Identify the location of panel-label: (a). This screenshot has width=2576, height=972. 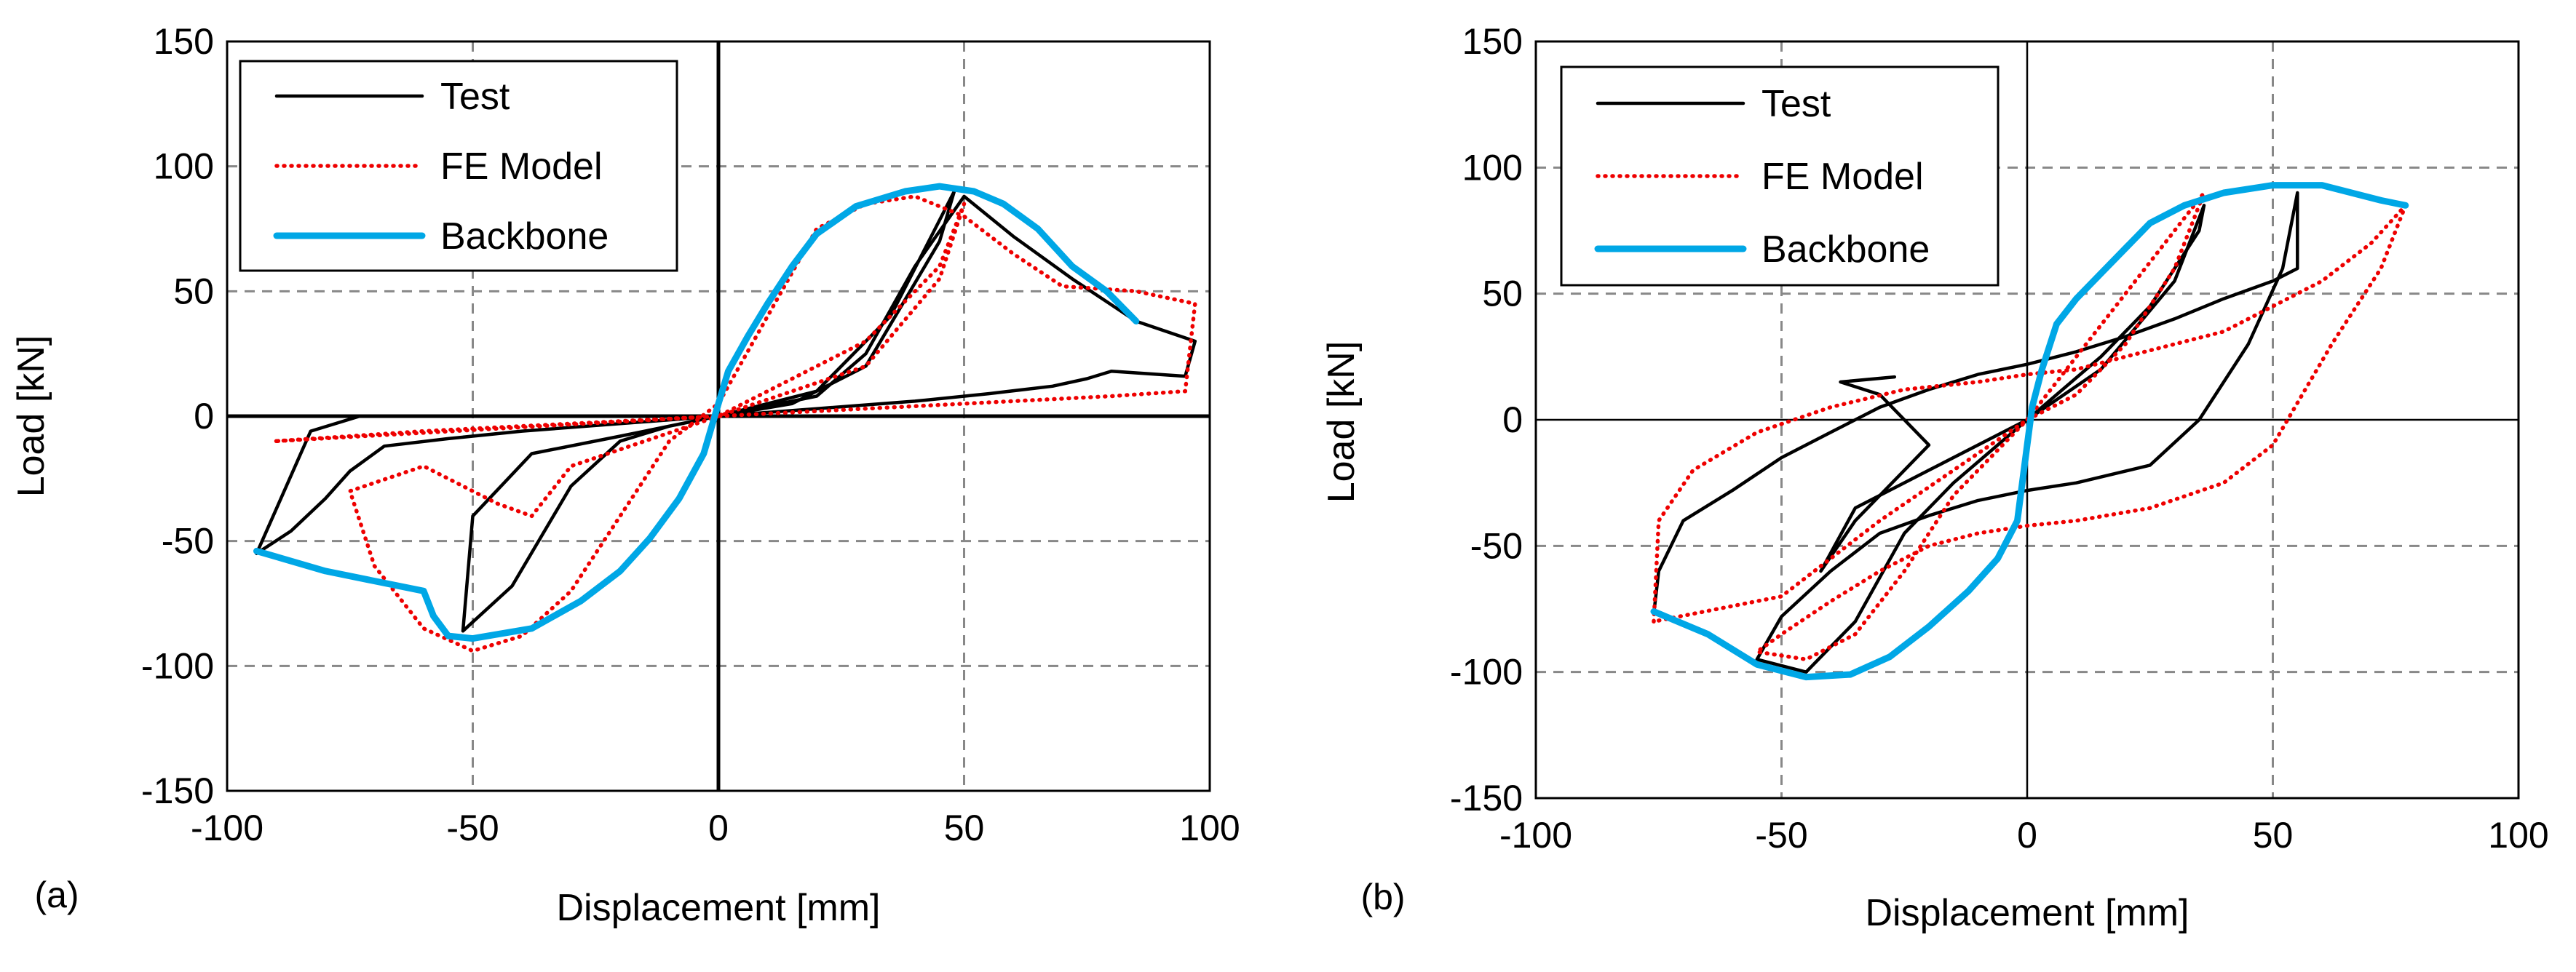
(56, 895).